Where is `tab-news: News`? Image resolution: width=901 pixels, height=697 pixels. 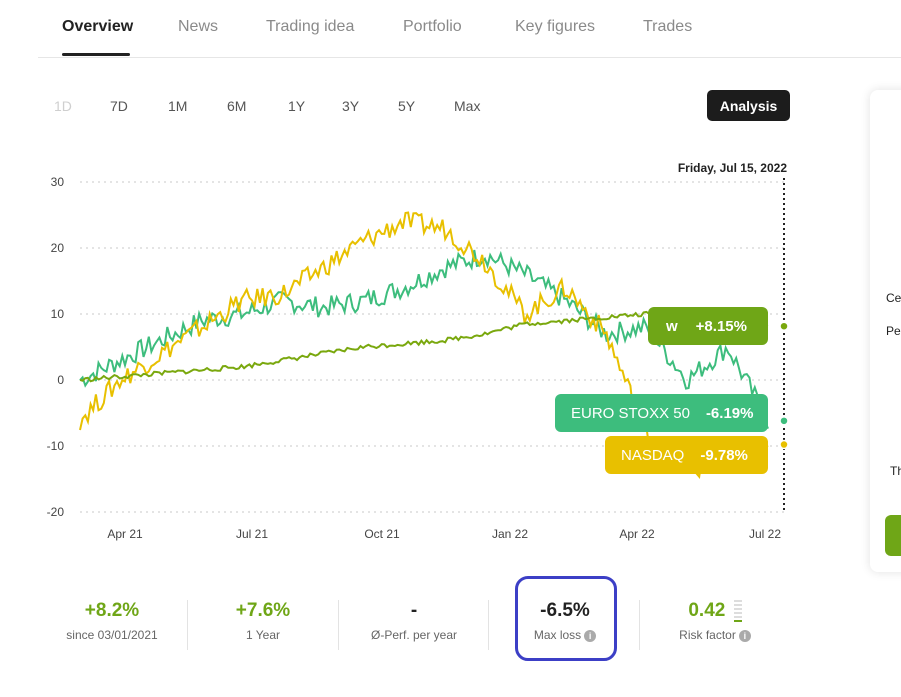
tab-news: News is located at coordinates (198, 26).